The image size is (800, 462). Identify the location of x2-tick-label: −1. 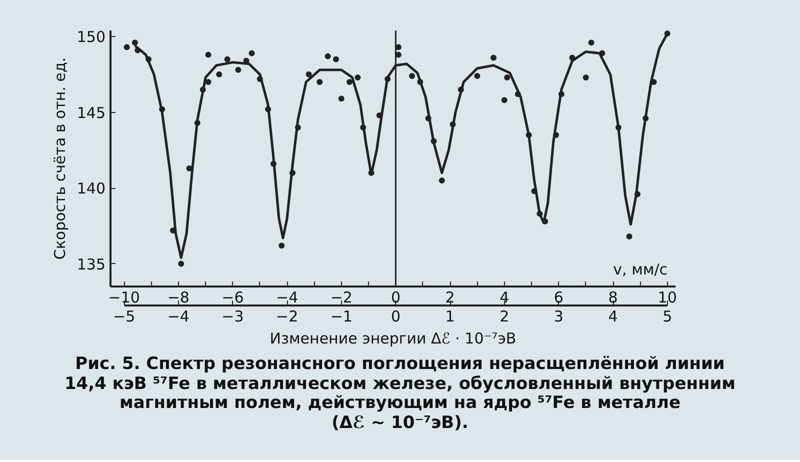
(341, 317).